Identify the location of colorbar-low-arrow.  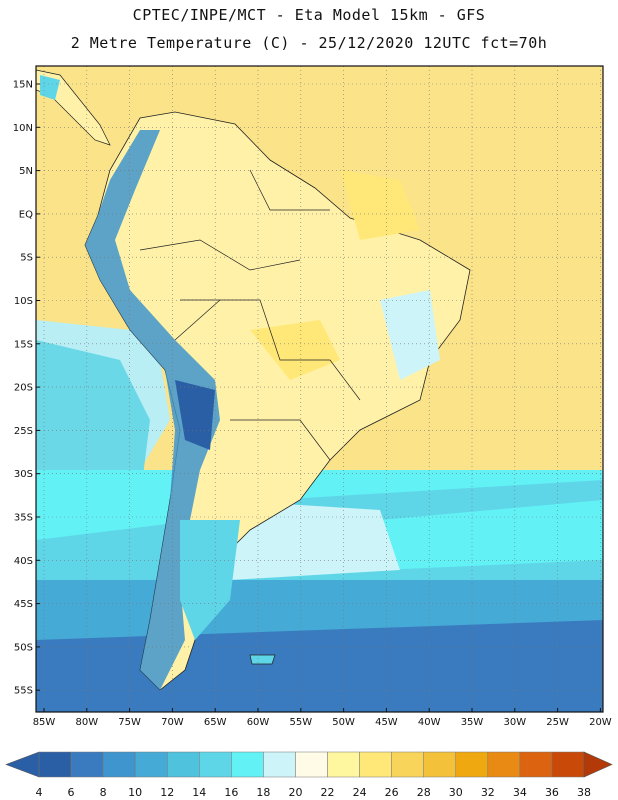
(22, 764).